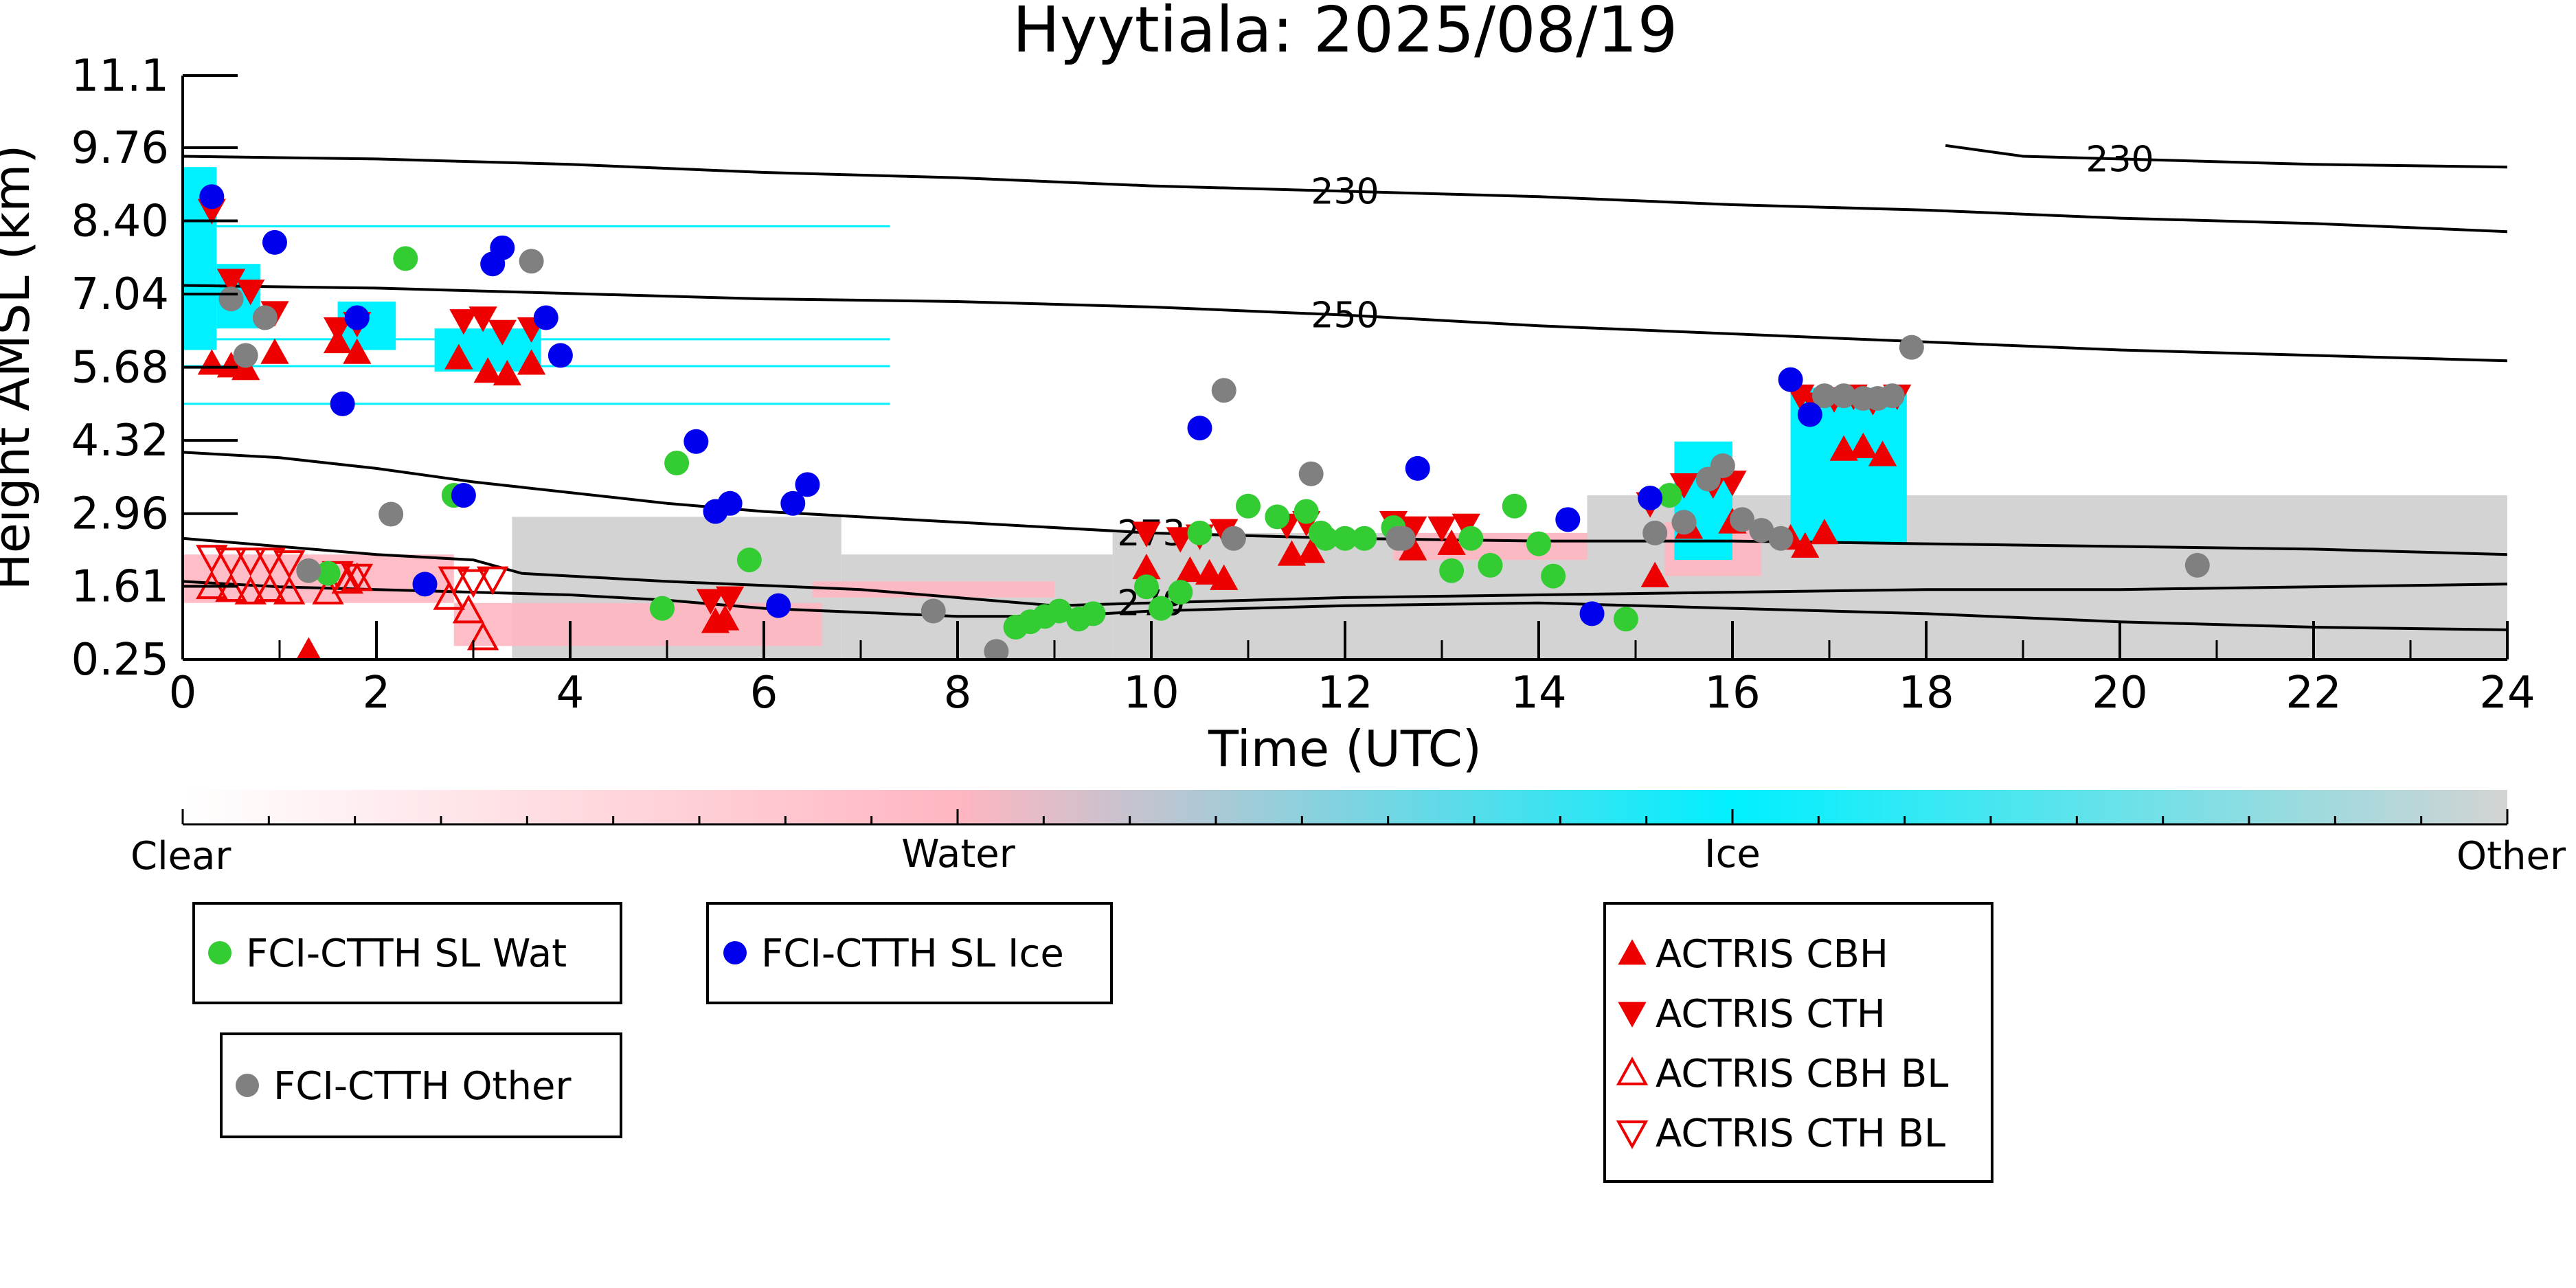 This screenshot has width=2576, height=1288. What do you see at coordinates (366, 326) in the screenshot?
I see `mask-ice-region` at bounding box center [366, 326].